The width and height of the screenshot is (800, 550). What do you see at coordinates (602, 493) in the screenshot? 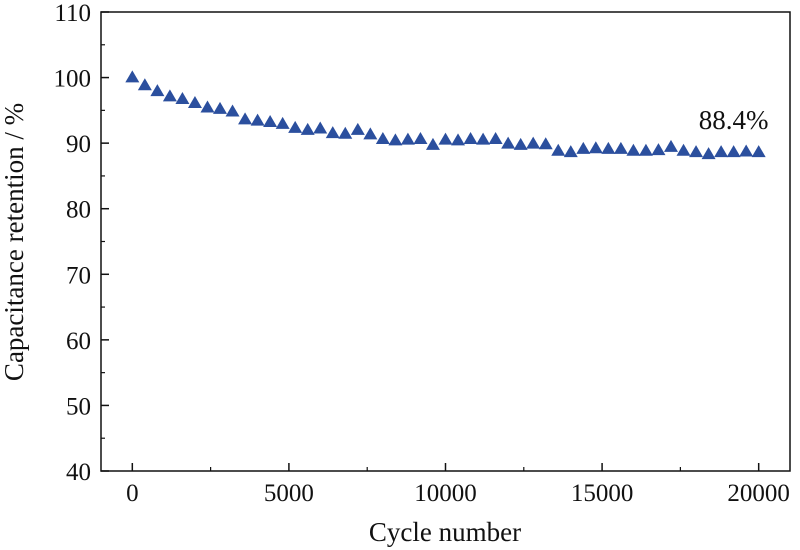
I see `x-tick-label: 15000` at bounding box center [602, 493].